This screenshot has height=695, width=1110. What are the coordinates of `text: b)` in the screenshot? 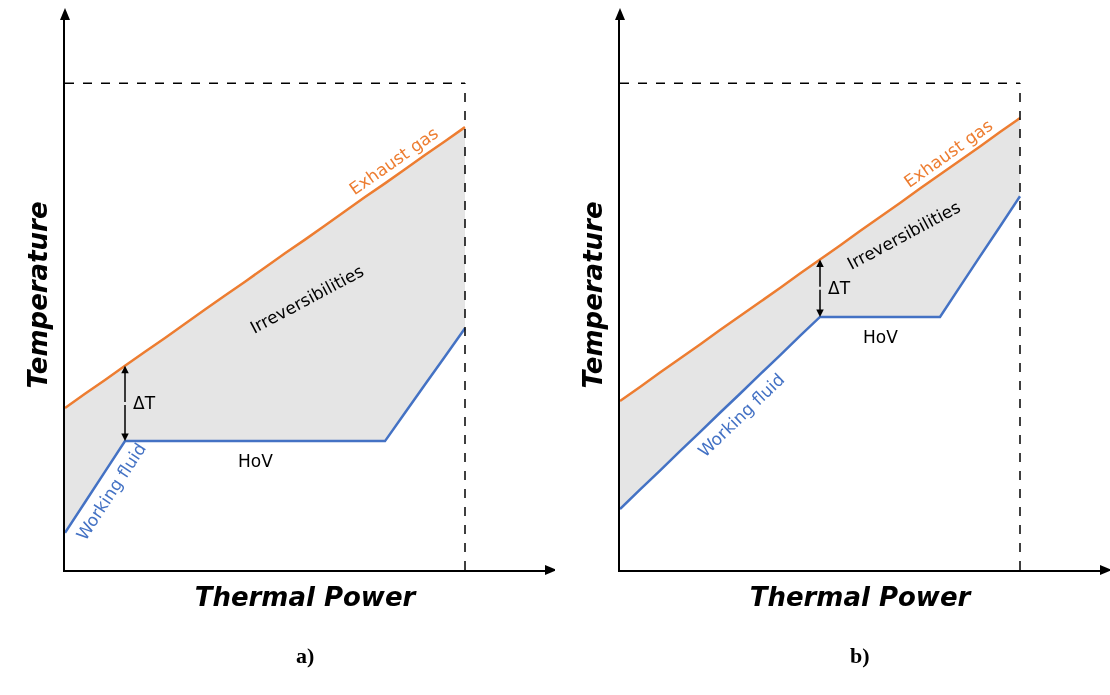 It's located at (860, 655).